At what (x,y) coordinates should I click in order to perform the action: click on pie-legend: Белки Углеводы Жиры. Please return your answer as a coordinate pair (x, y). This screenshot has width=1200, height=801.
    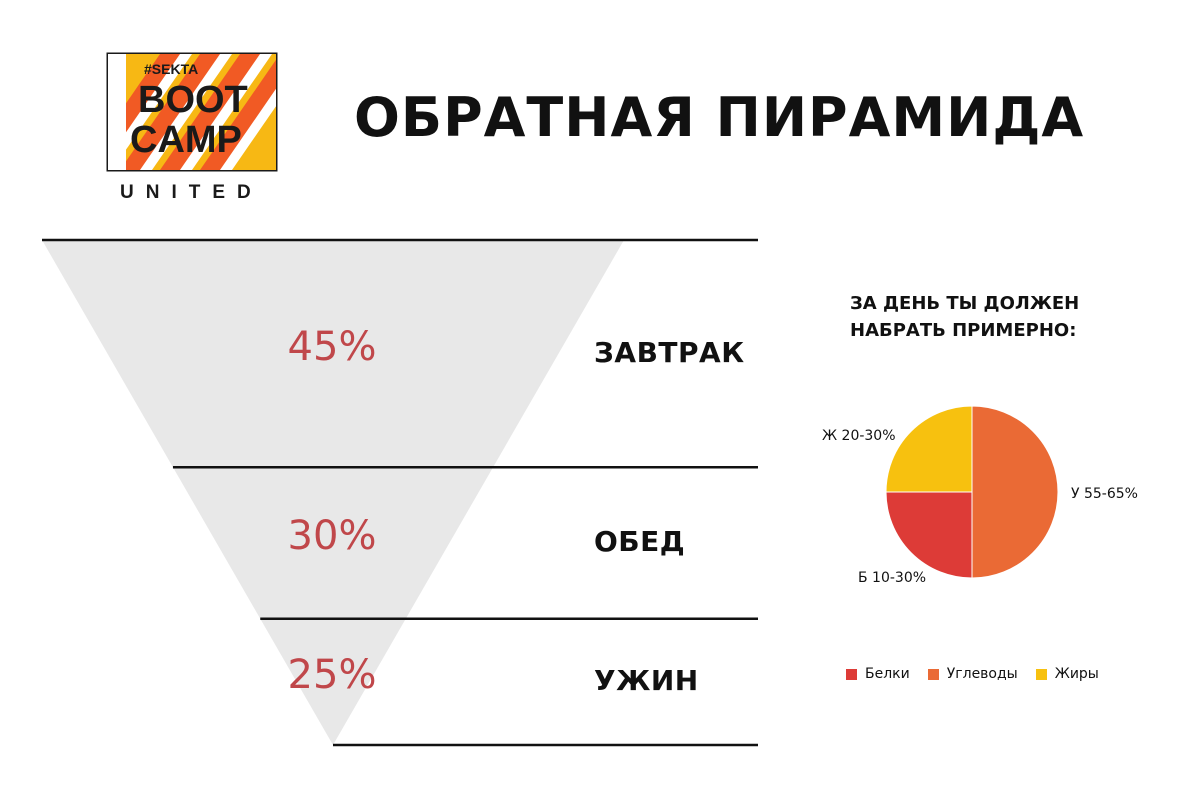
    Looking at the image, I should click on (972, 674).